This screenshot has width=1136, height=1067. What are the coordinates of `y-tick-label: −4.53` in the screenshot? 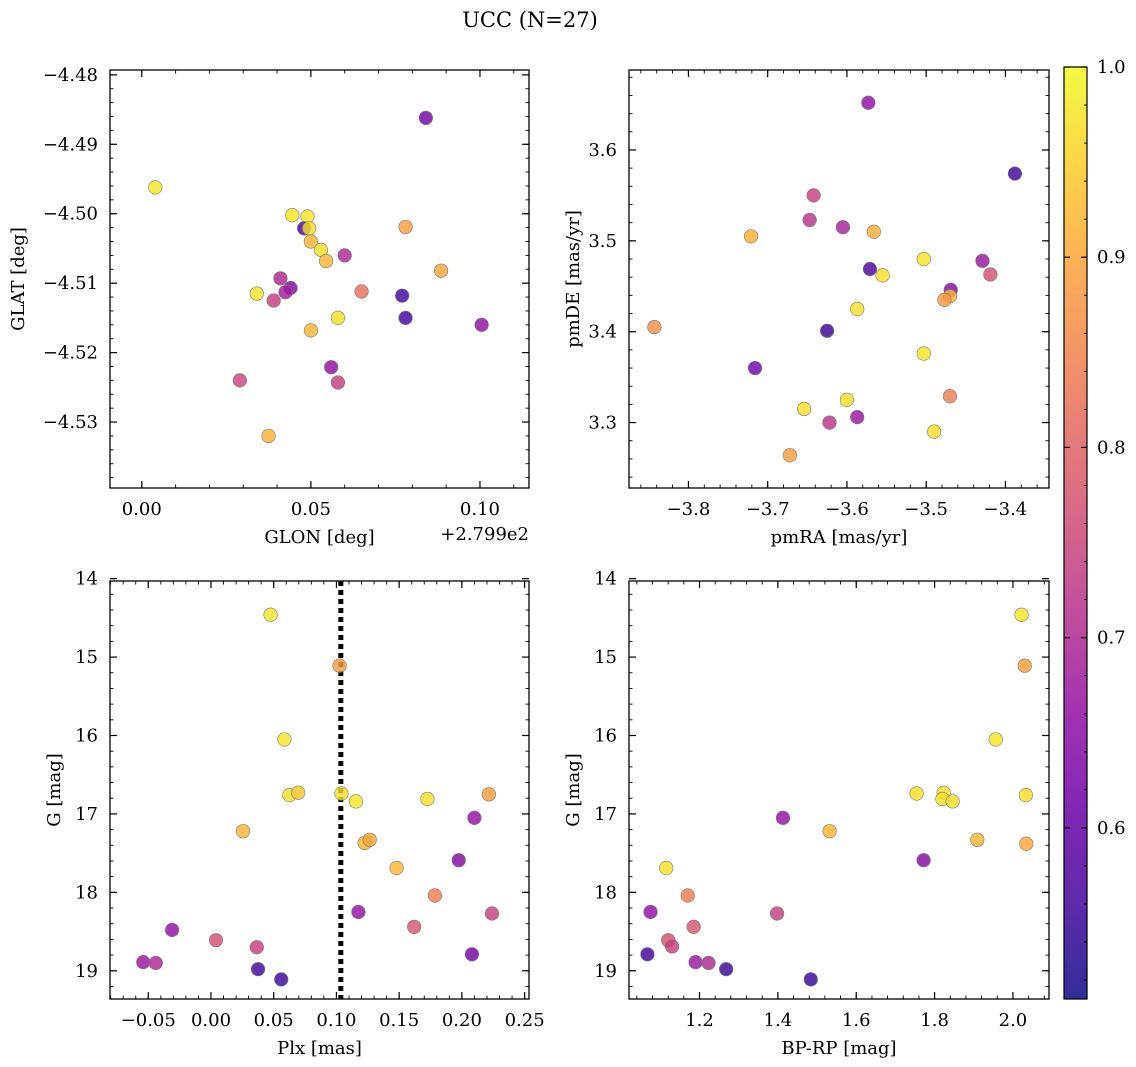 It's located at (70, 422).